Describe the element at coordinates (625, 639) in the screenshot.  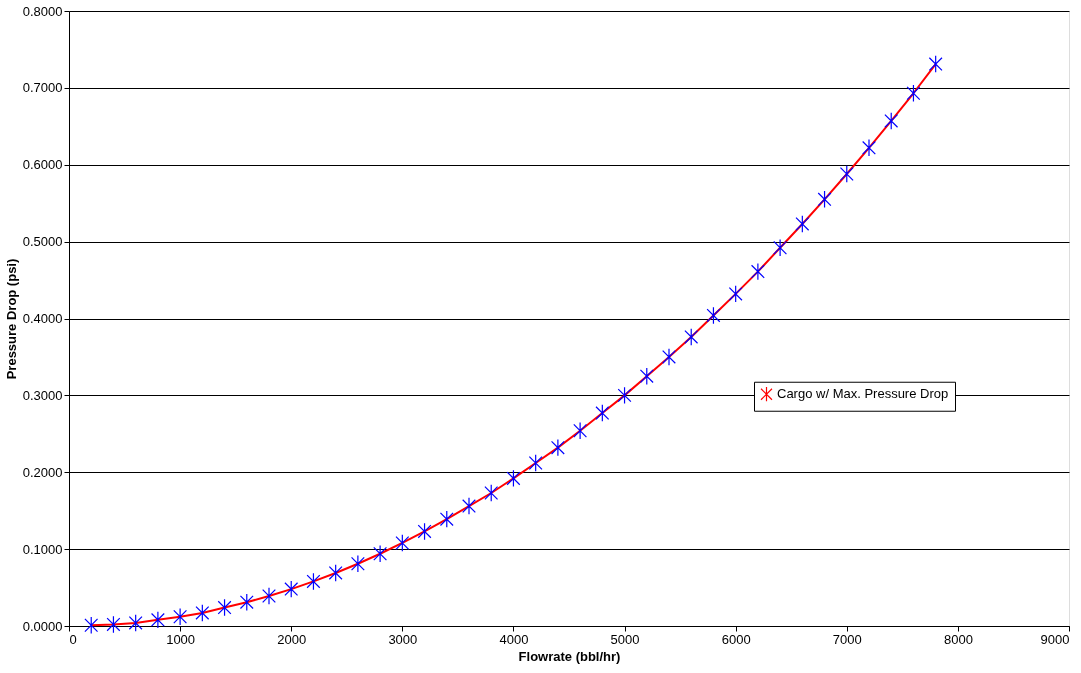
I see `x-tick-label: 5000` at that location.